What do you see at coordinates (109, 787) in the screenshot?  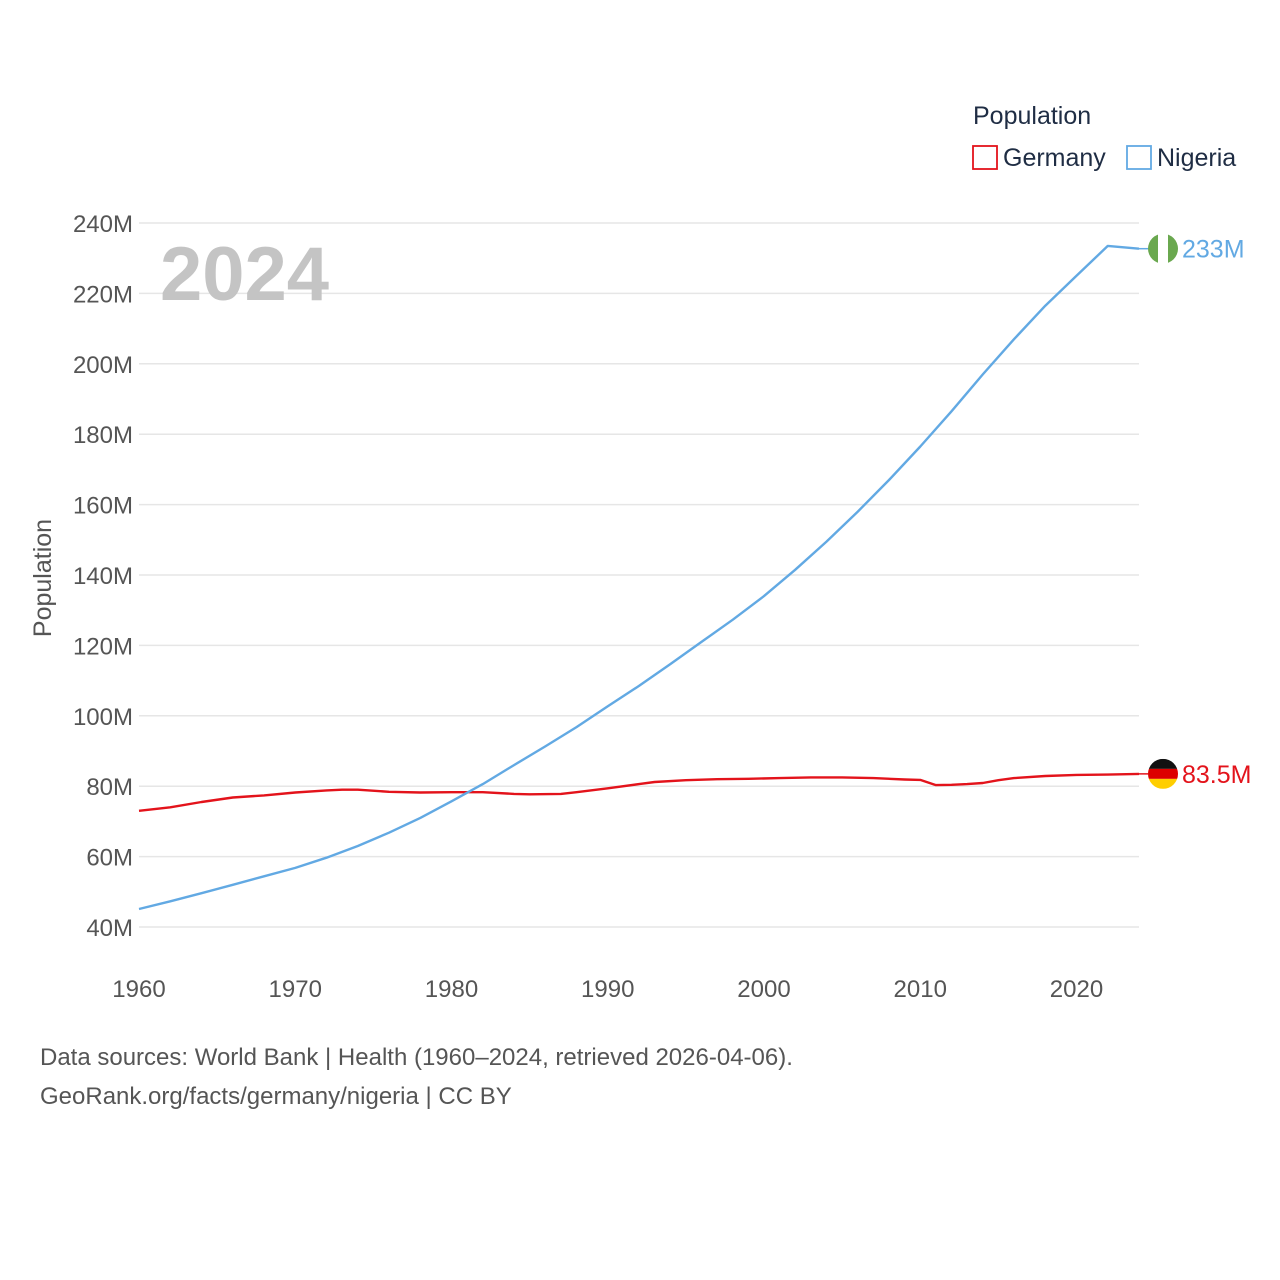 I see `y-tick-label: 80M` at bounding box center [109, 787].